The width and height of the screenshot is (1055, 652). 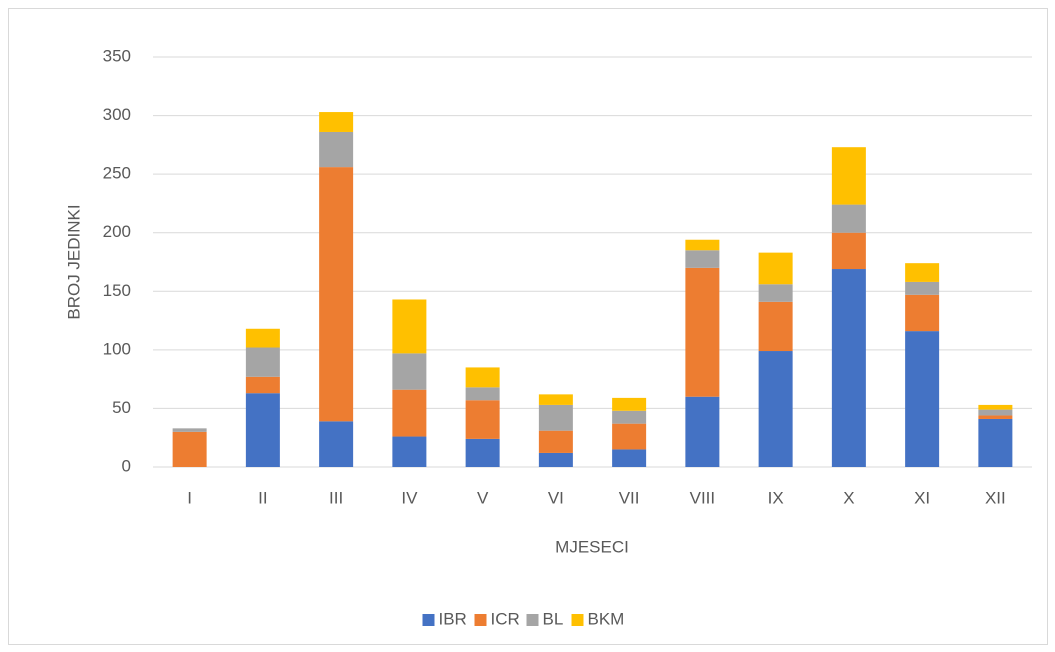 I want to click on legend-label: IBR, so click(x=453, y=618).